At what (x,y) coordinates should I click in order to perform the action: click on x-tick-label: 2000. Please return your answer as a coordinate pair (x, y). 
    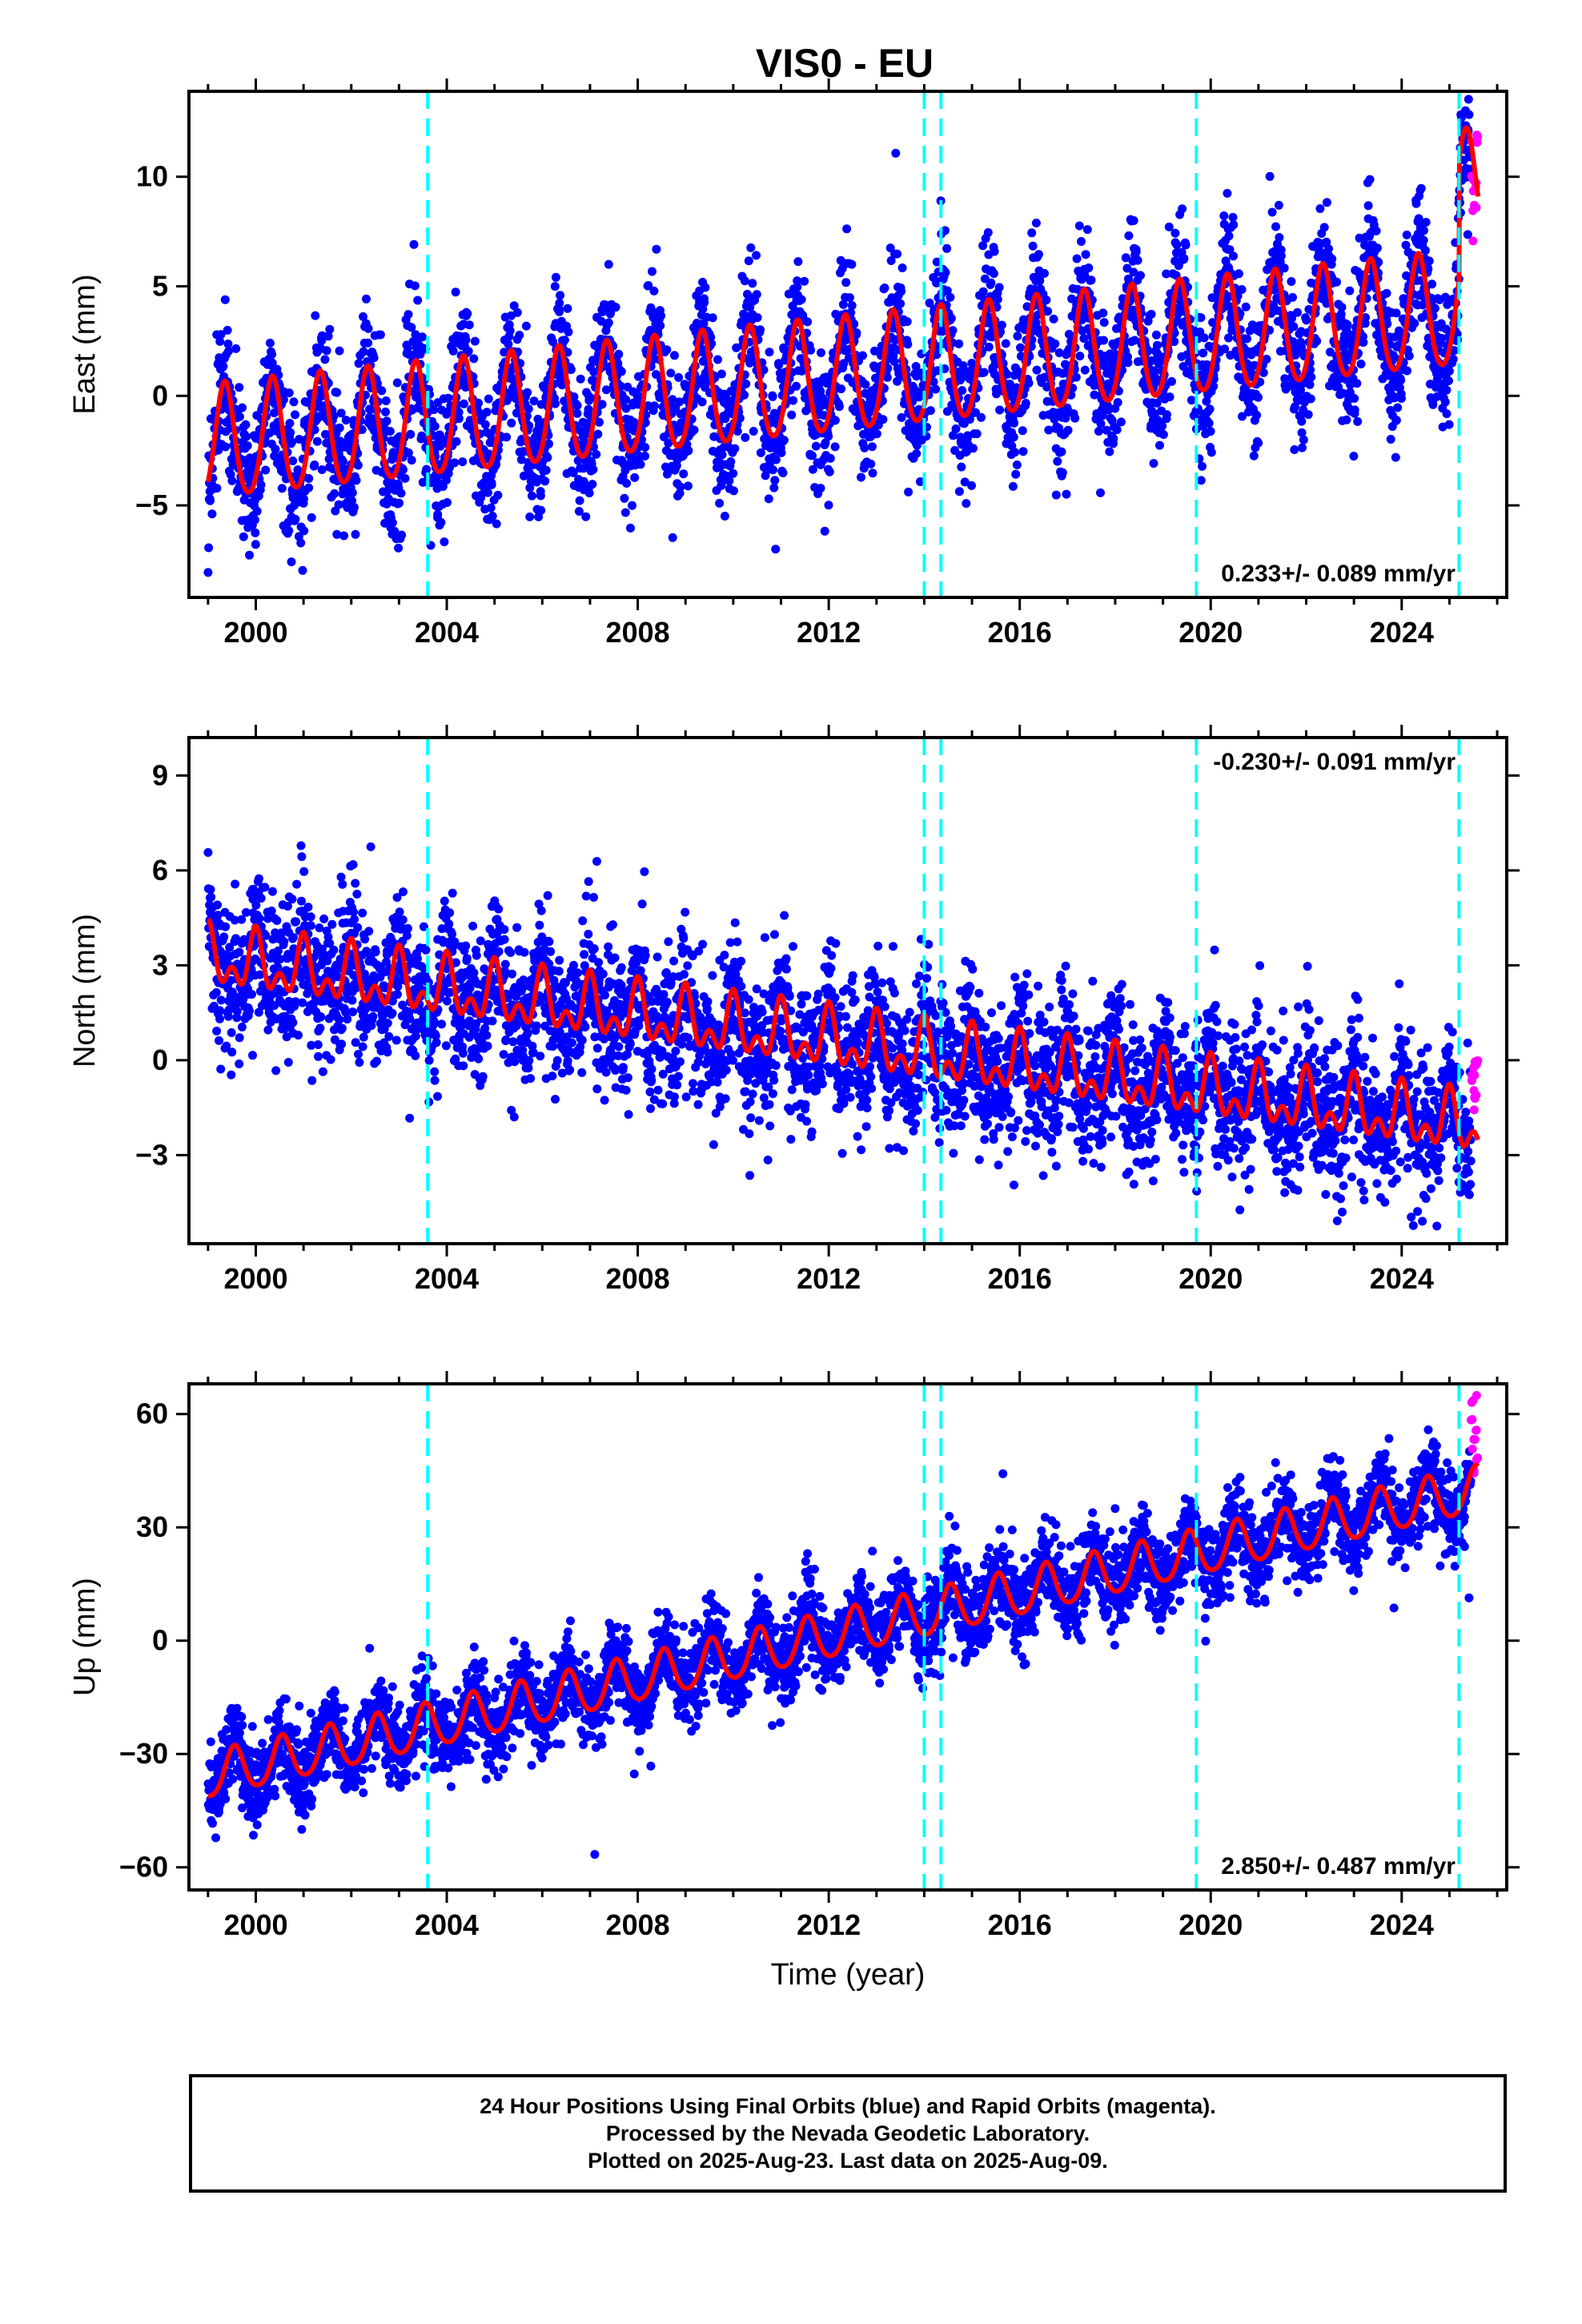
    Looking at the image, I should click on (255, 632).